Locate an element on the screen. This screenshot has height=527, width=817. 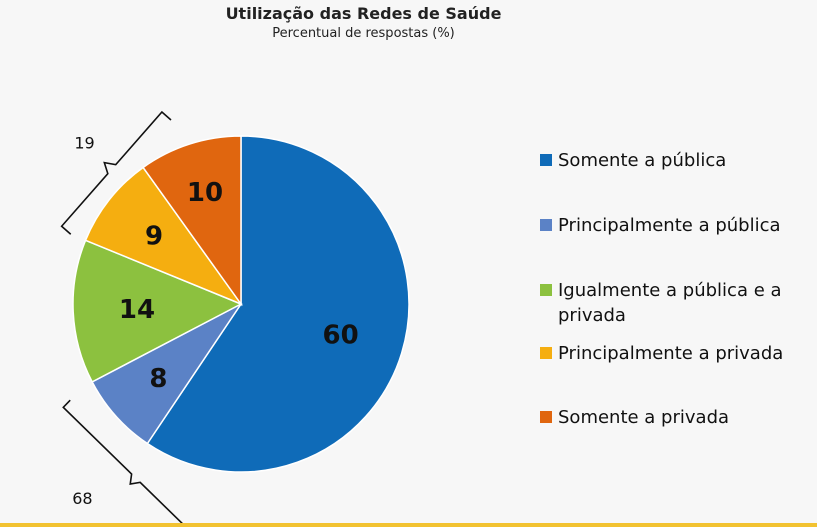
annotation-label: 19 is located at coordinates (84, 143).